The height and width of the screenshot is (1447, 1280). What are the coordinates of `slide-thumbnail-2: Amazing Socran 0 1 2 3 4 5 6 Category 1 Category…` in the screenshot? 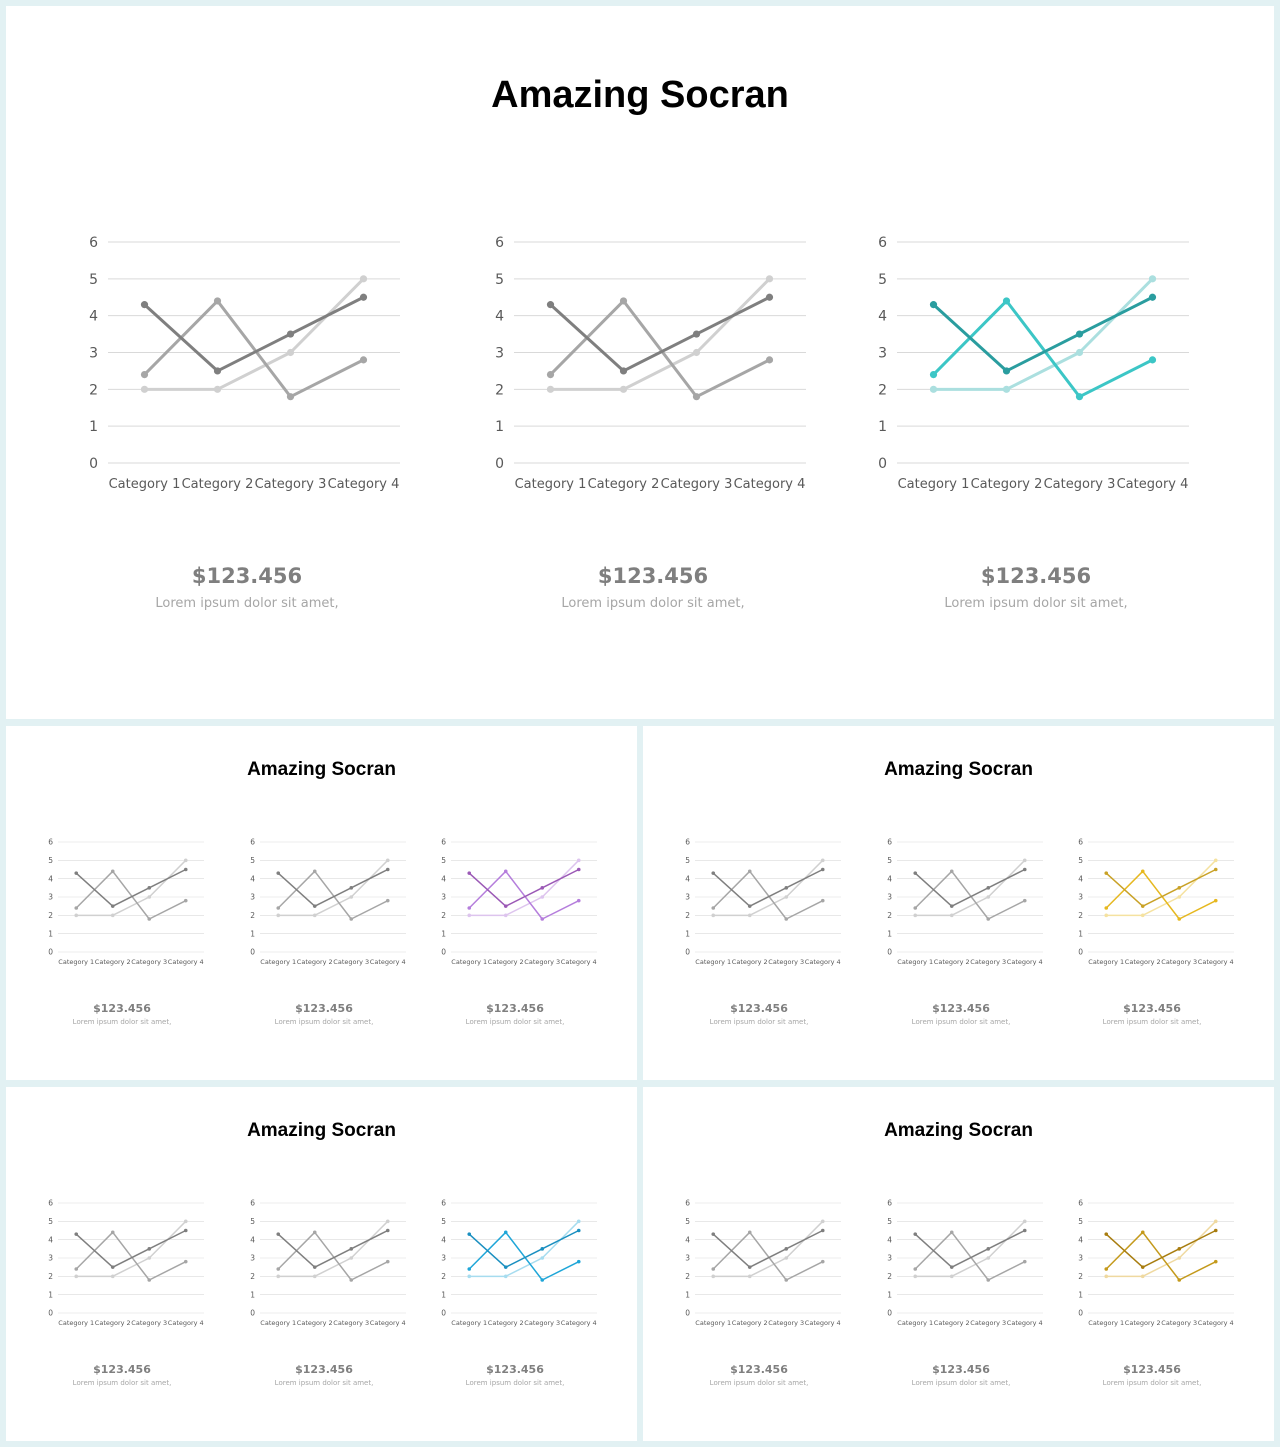 It's located at (958, 903).